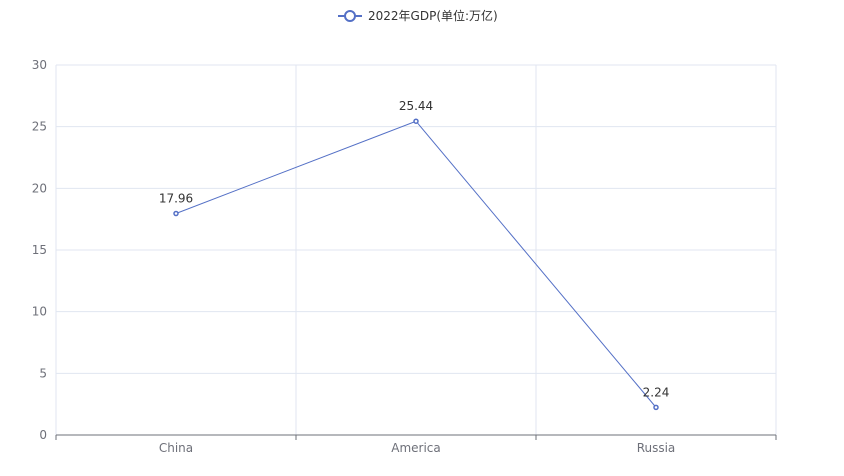 The height and width of the screenshot is (476, 844). What do you see at coordinates (656, 448) in the screenshot?
I see `x-tick-label: Russia` at bounding box center [656, 448].